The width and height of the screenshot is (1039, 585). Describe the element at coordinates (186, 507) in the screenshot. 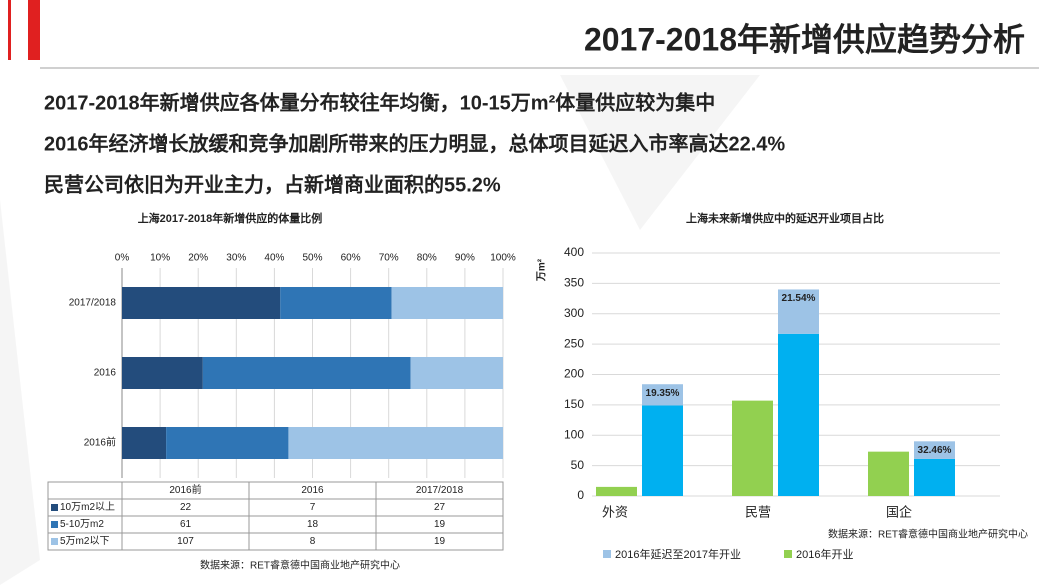

I see `table-cell: 22` at that location.